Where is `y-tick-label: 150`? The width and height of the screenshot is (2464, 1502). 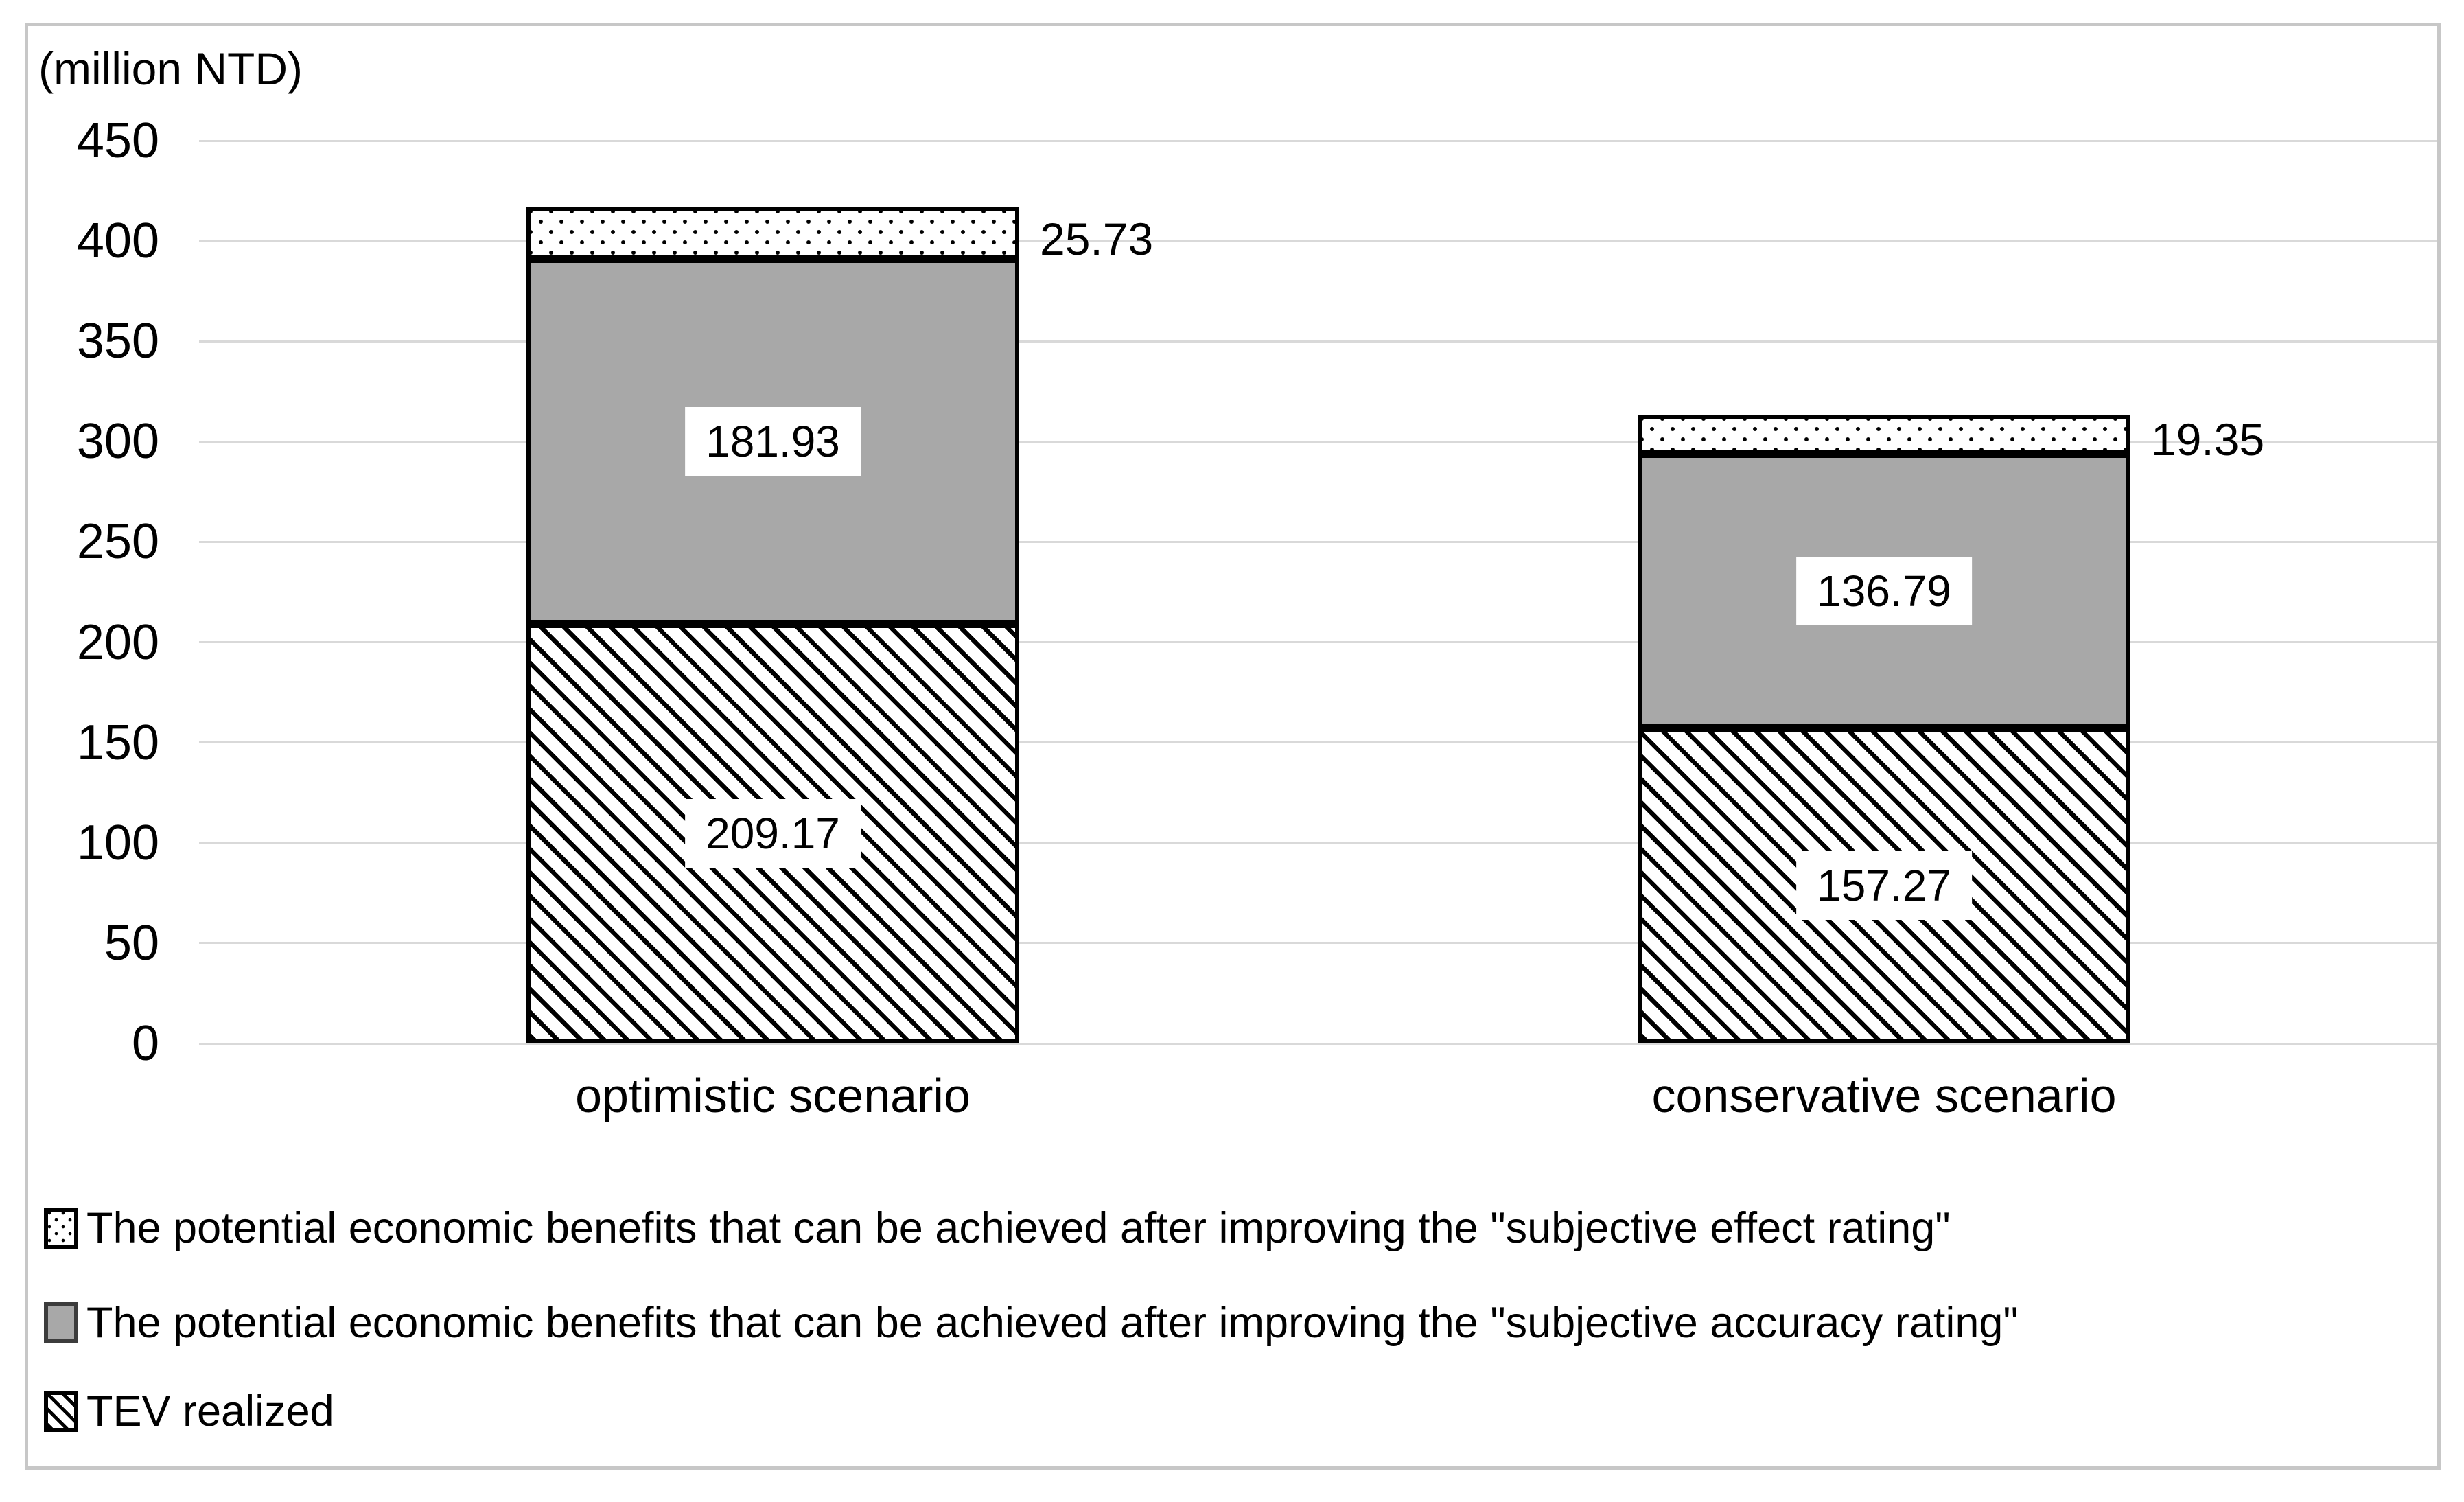 y-tick-label: 150 is located at coordinates (117, 743).